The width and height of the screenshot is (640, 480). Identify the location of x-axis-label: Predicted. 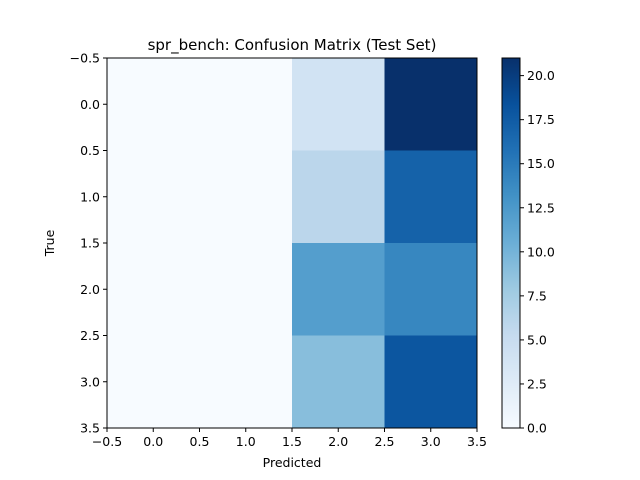
(292, 462).